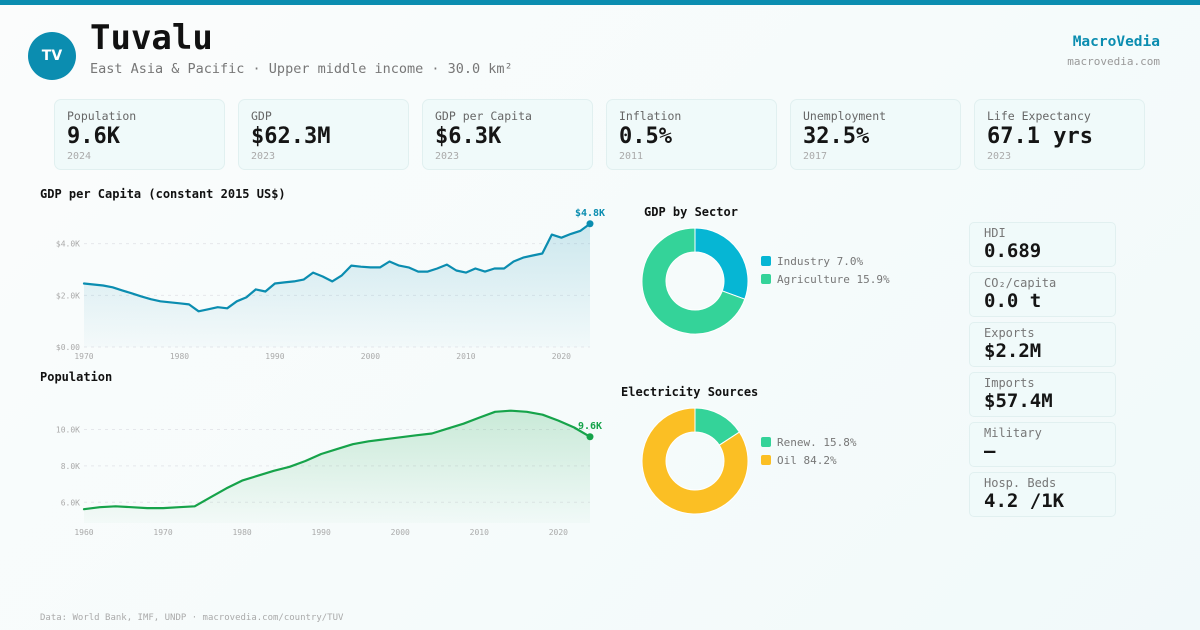 The image size is (1200, 630). I want to click on y-tick-label: 8.0K, so click(70, 466).